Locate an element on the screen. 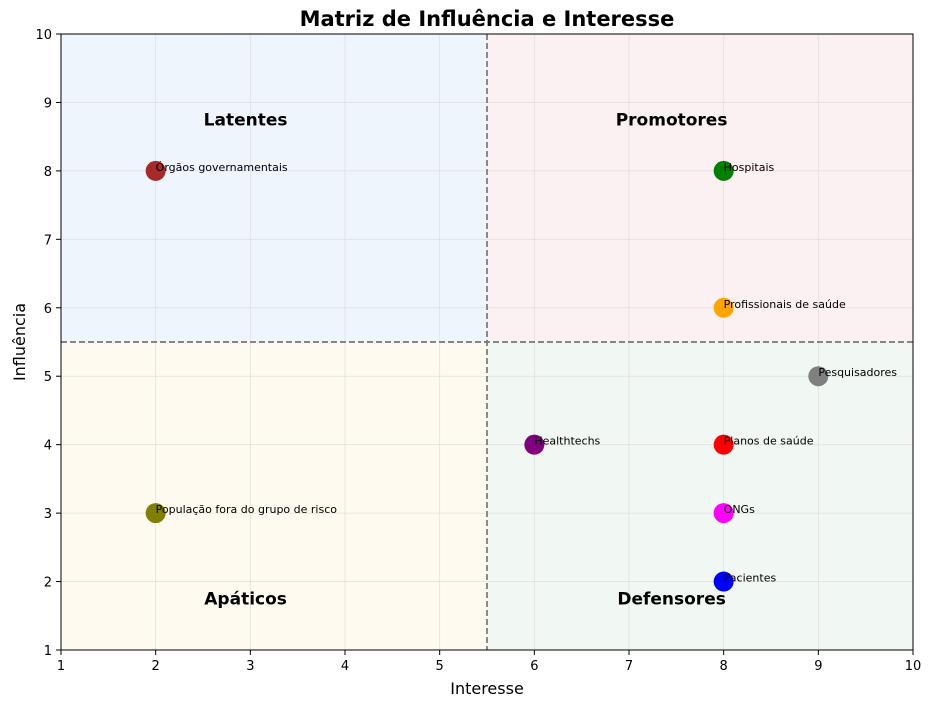 The image size is (932, 707). chart-title: Matriz de Influência e Interesse is located at coordinates (487, 19).